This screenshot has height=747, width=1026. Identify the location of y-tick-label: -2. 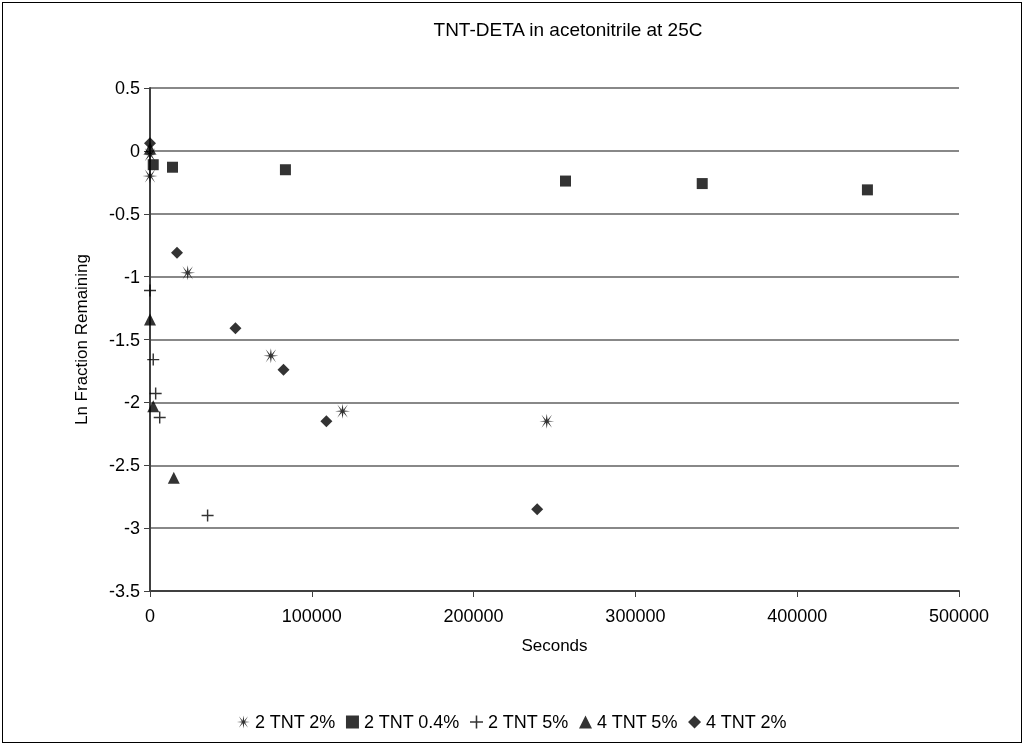
(131, 402).